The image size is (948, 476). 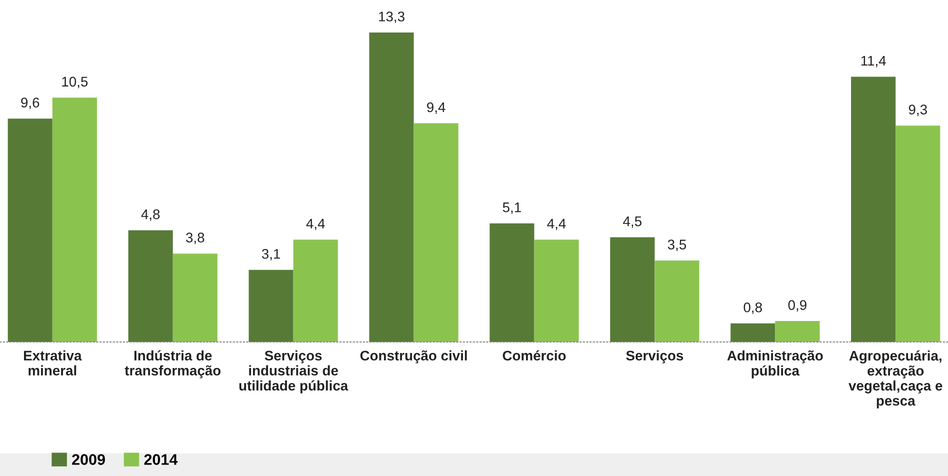 What do you see at coordinates (195, 238) in the screenshot?
I see `data-label: 3,8` at bounding box center [195, 238].